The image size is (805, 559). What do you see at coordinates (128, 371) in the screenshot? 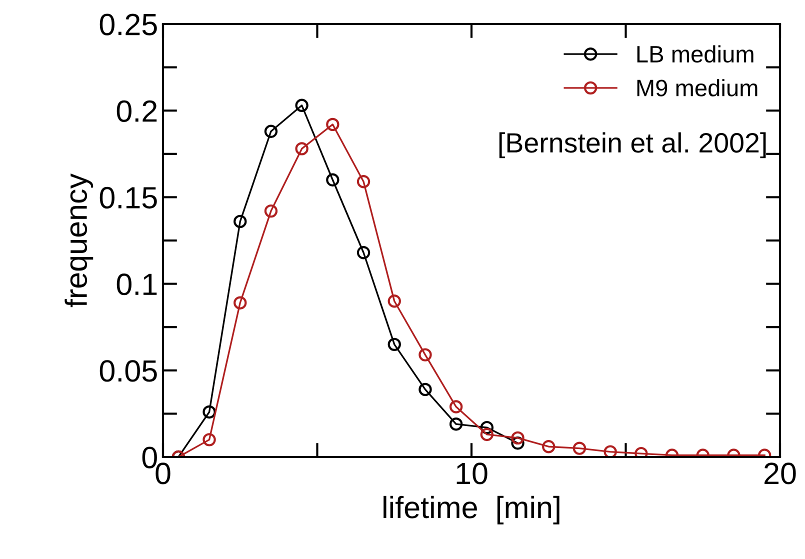
I see `y-tick-label: 0.05` at bounding box center [128, 371].